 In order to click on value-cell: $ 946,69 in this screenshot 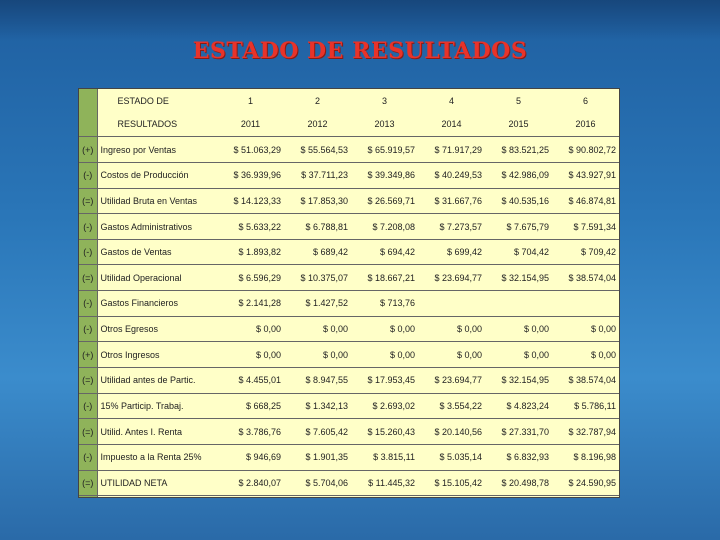, I will do `click(250, 457)`.